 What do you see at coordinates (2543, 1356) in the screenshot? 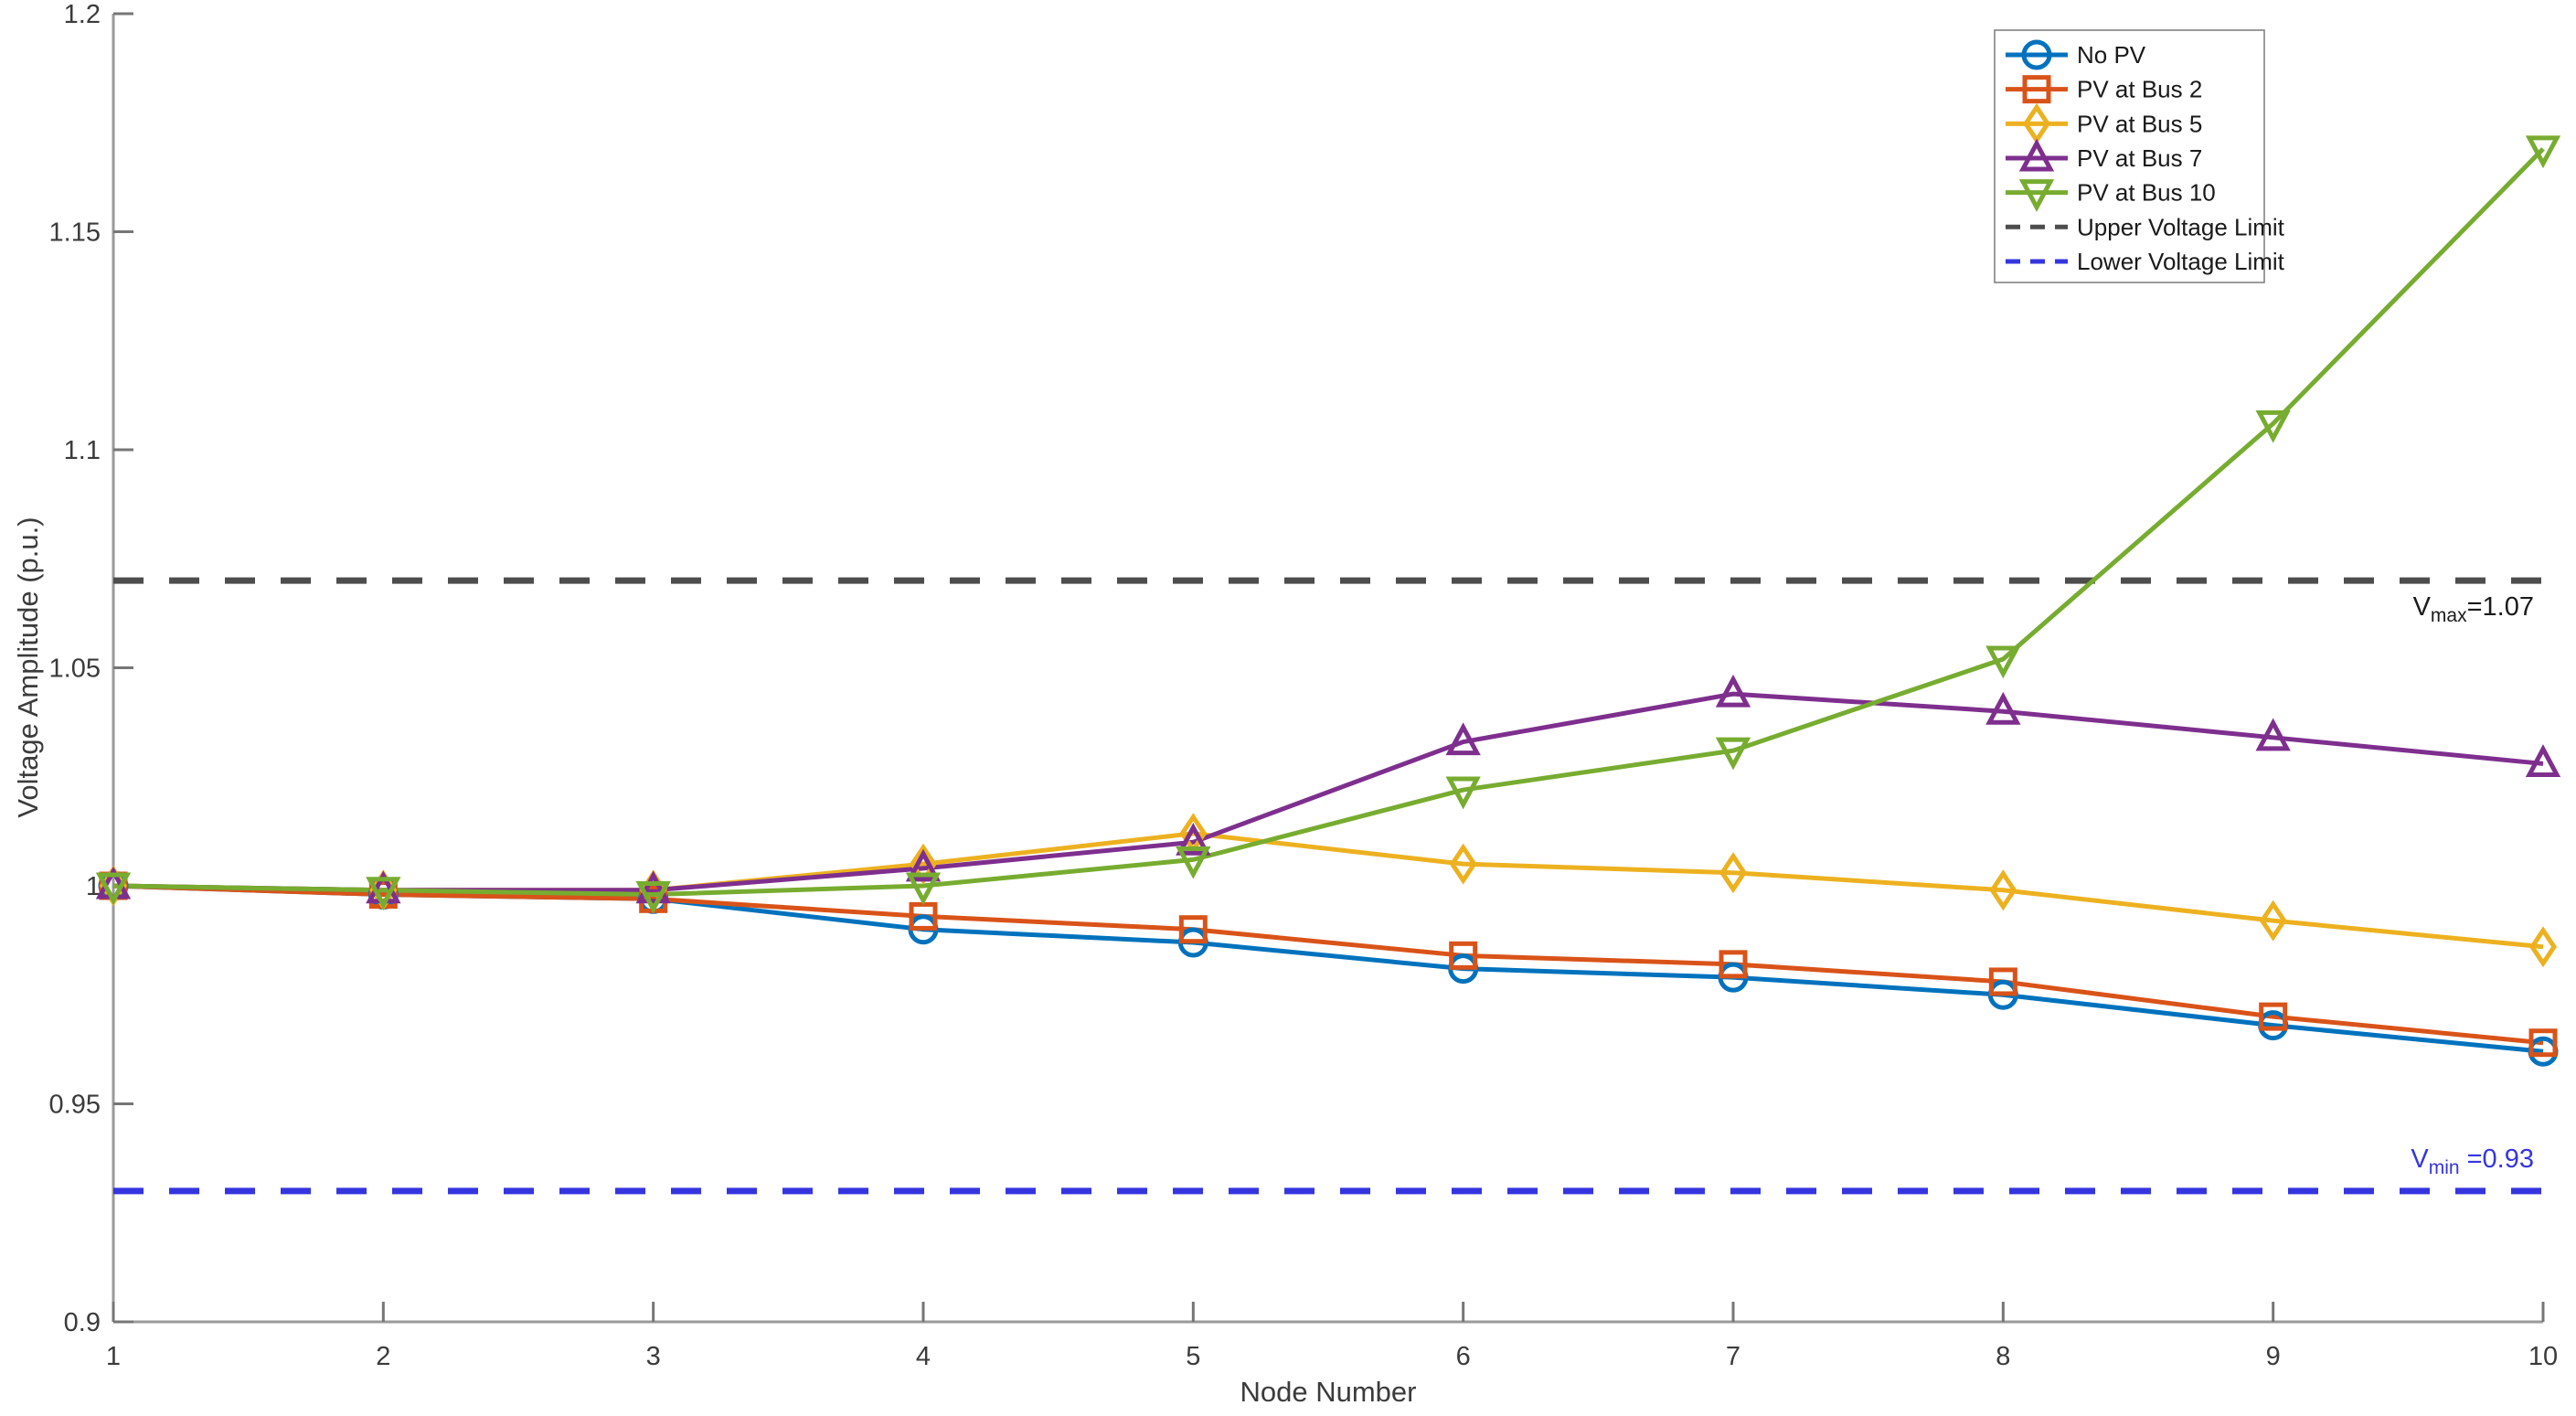
I see `x-tick-label: 10` at bounding box center [2543, 1356].